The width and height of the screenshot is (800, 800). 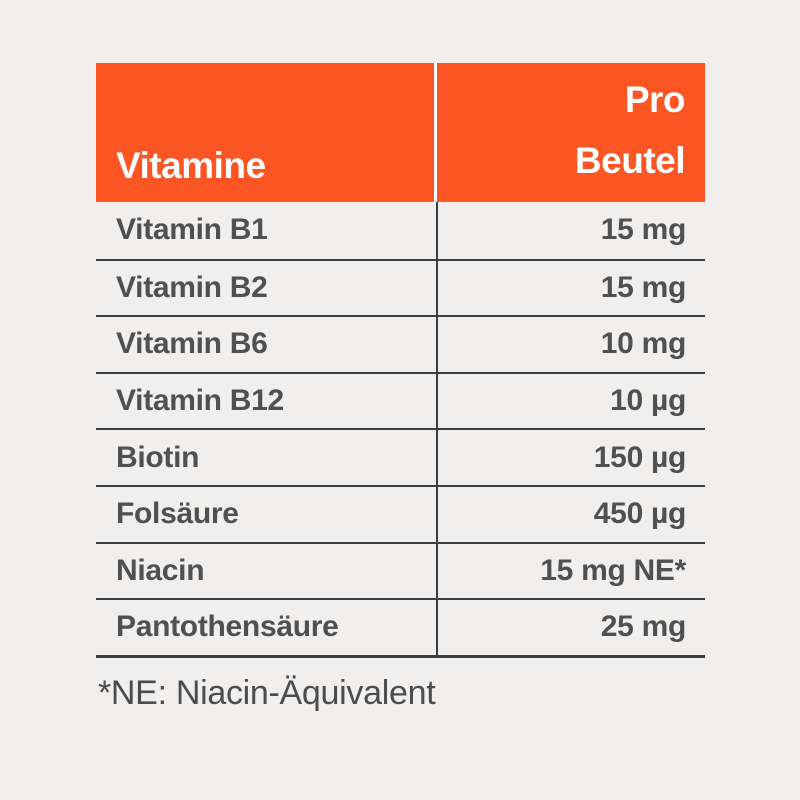 I want to click on table-row-folsaeure: Folsäure 450 µg, so click(x=400, y=513).